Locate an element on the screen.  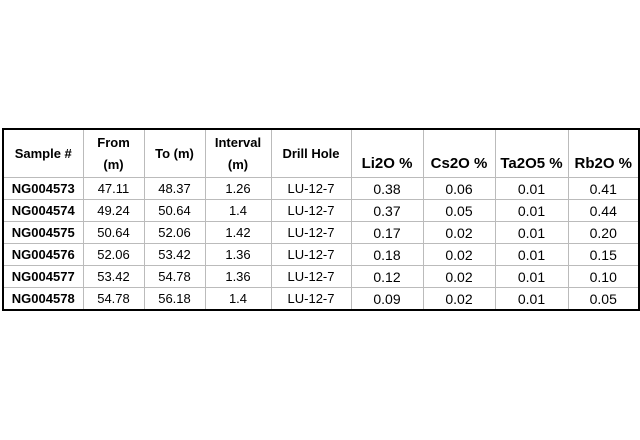
header-cell: To (m) is located at coordinates (174, 153).